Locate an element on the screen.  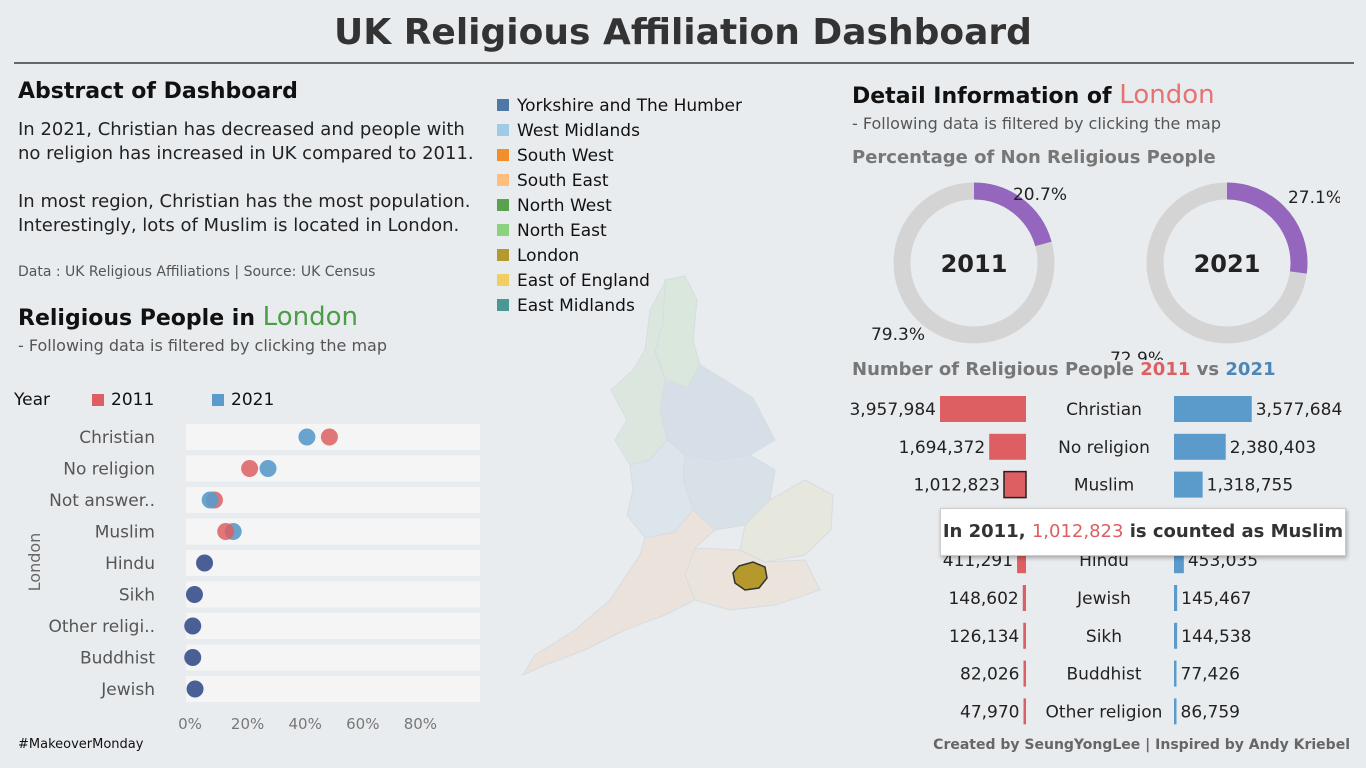
bar-2021-value: 453,035 is located at coordinates (1223, 561).